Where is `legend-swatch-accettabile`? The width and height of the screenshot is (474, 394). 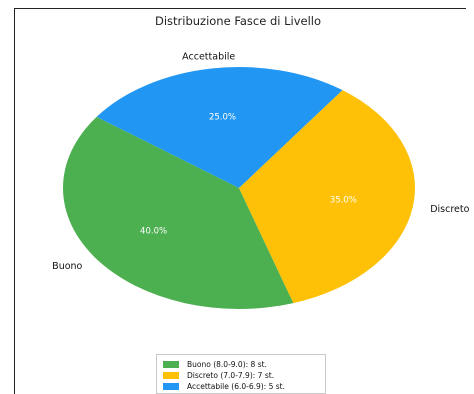
legend-swatch-accettabile is located at coordinates (171, 386).